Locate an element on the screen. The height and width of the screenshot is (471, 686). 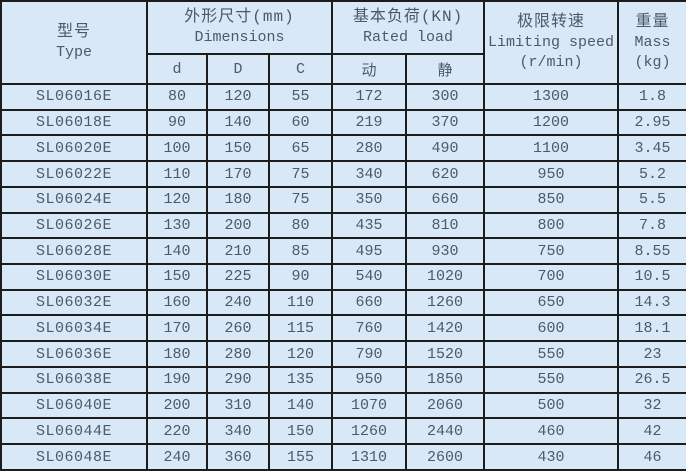
cell-C: 140 is located at coordinates (300, 405).